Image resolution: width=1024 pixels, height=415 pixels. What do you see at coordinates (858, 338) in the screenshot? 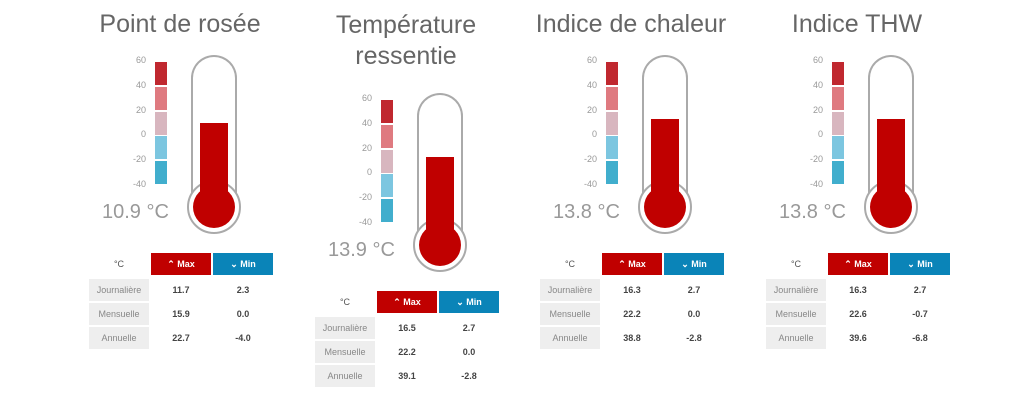
I see `max-value: 39.6` at bounding box center [858, 338].